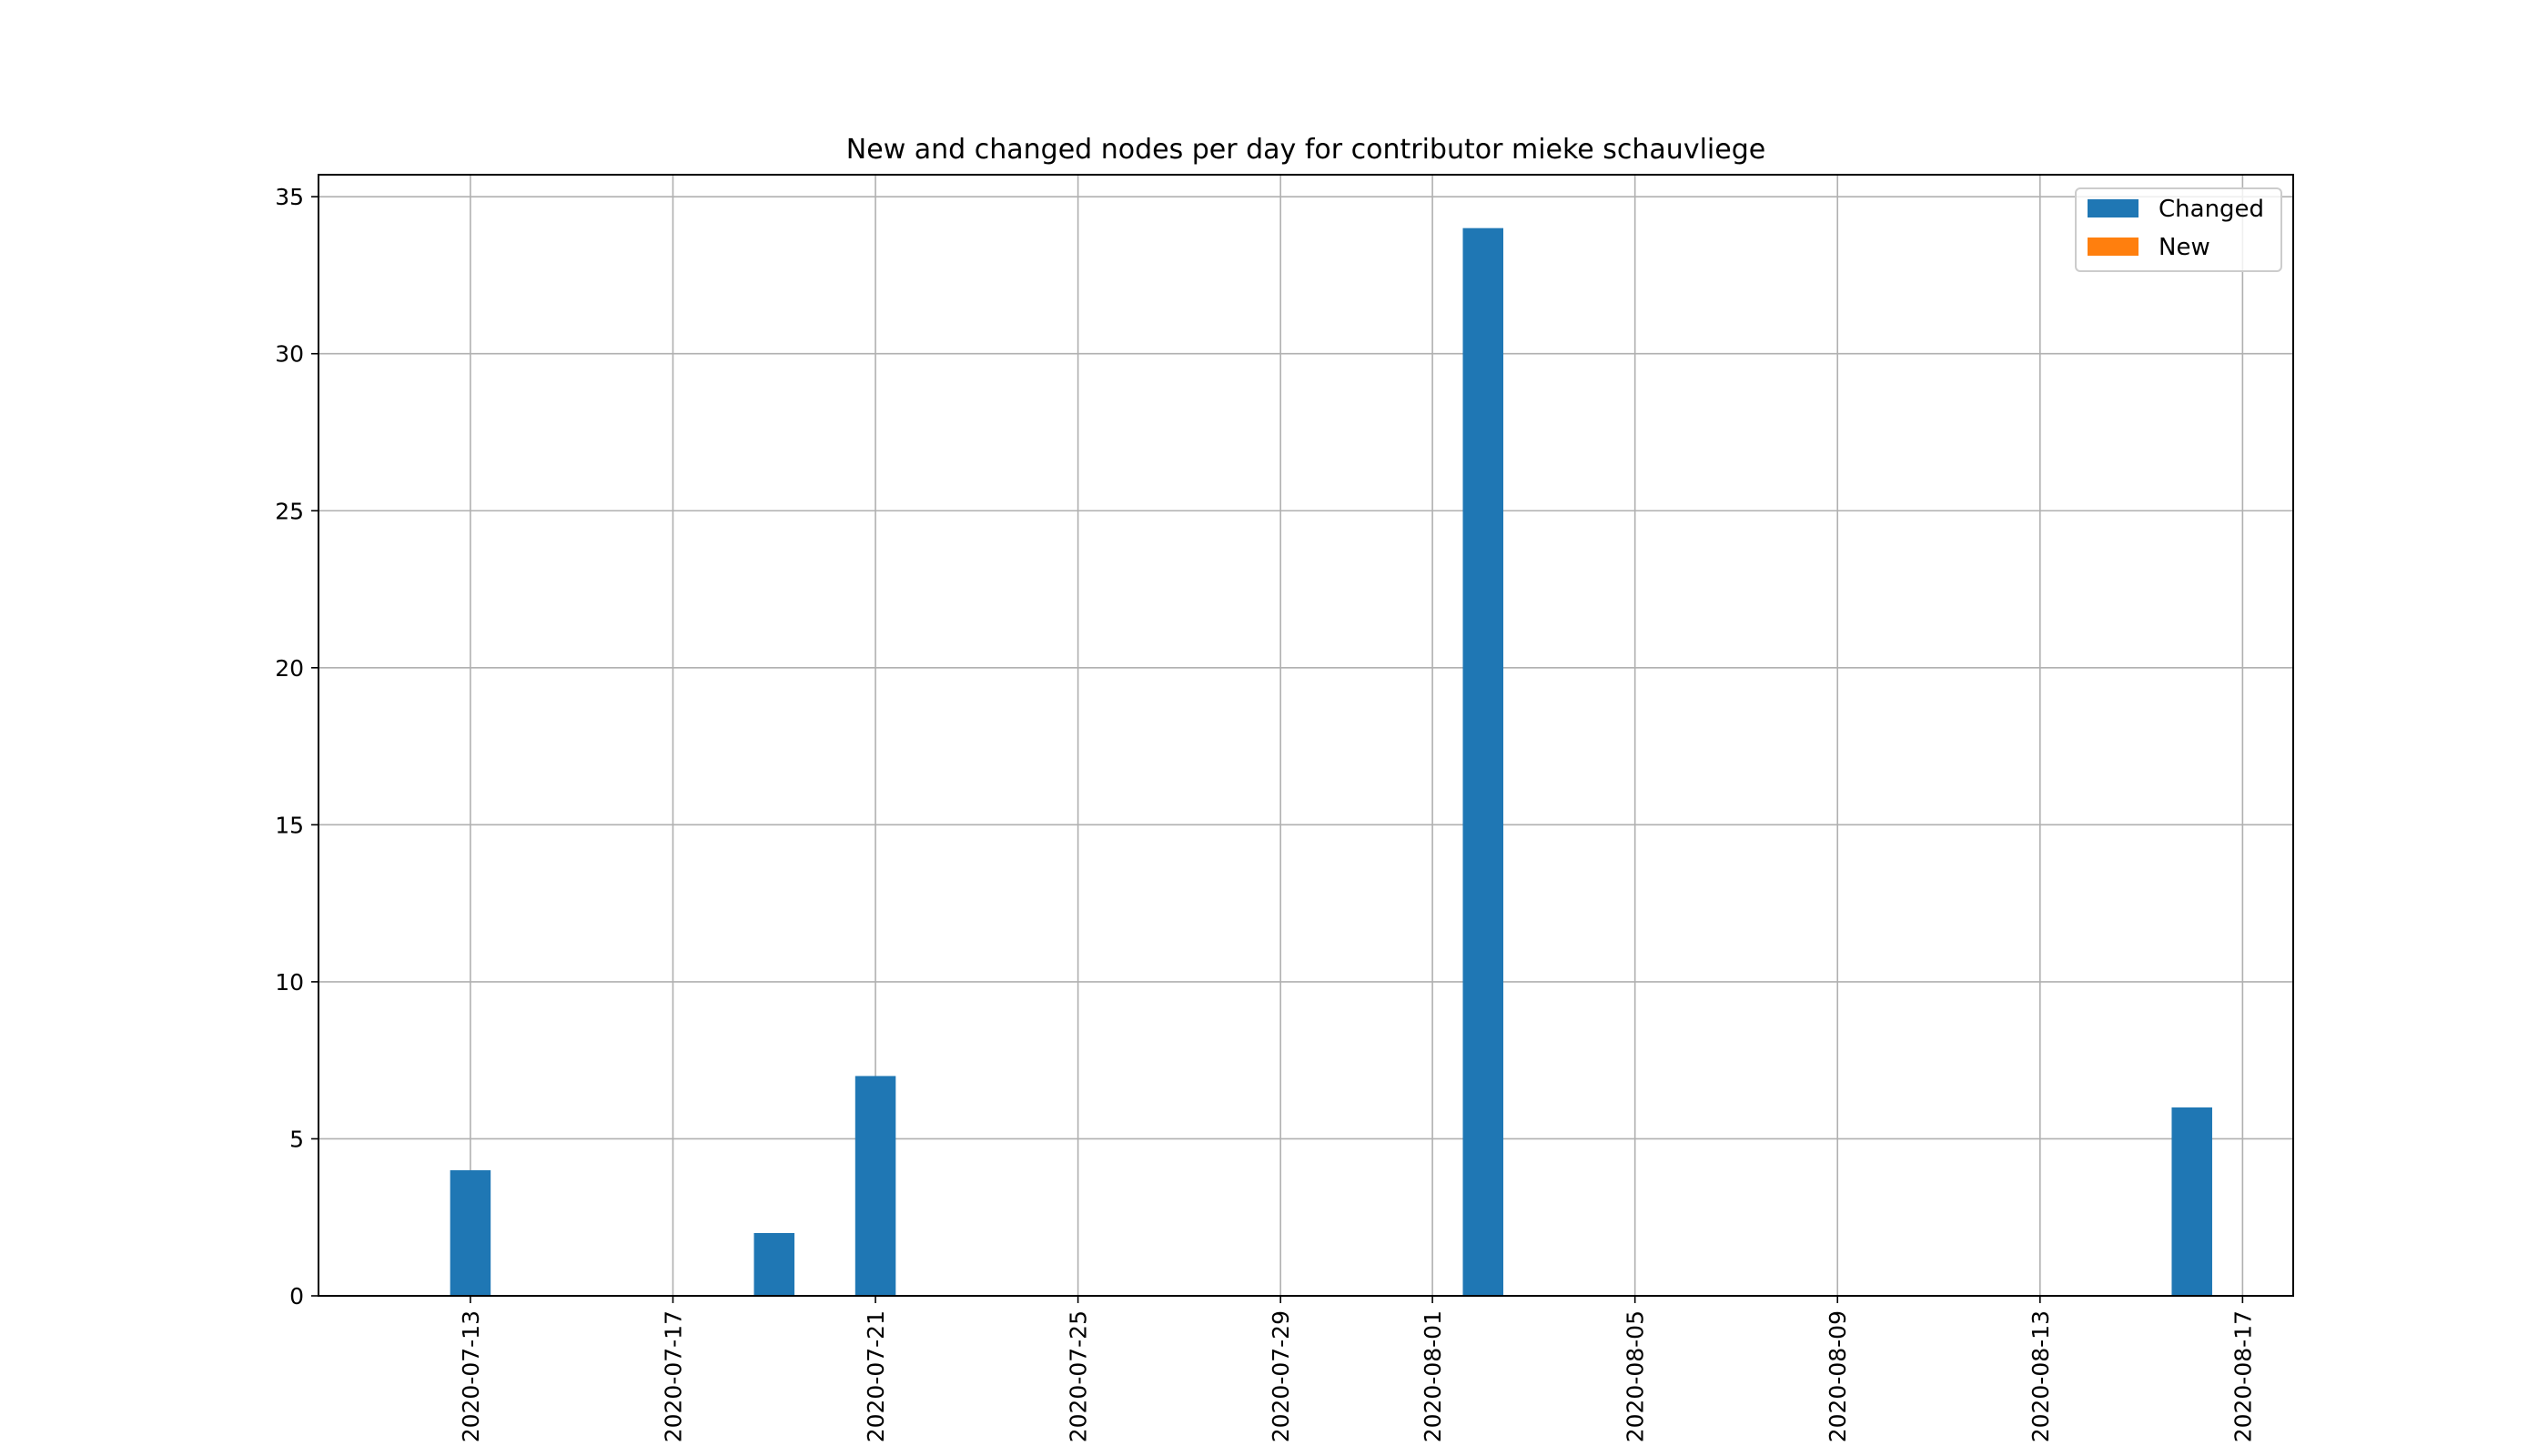 The image size is (2548, 1456). Describe the element at coordinates (2211, 210) in the screenshot. I see `legend-label-changed: Changed` at that location.